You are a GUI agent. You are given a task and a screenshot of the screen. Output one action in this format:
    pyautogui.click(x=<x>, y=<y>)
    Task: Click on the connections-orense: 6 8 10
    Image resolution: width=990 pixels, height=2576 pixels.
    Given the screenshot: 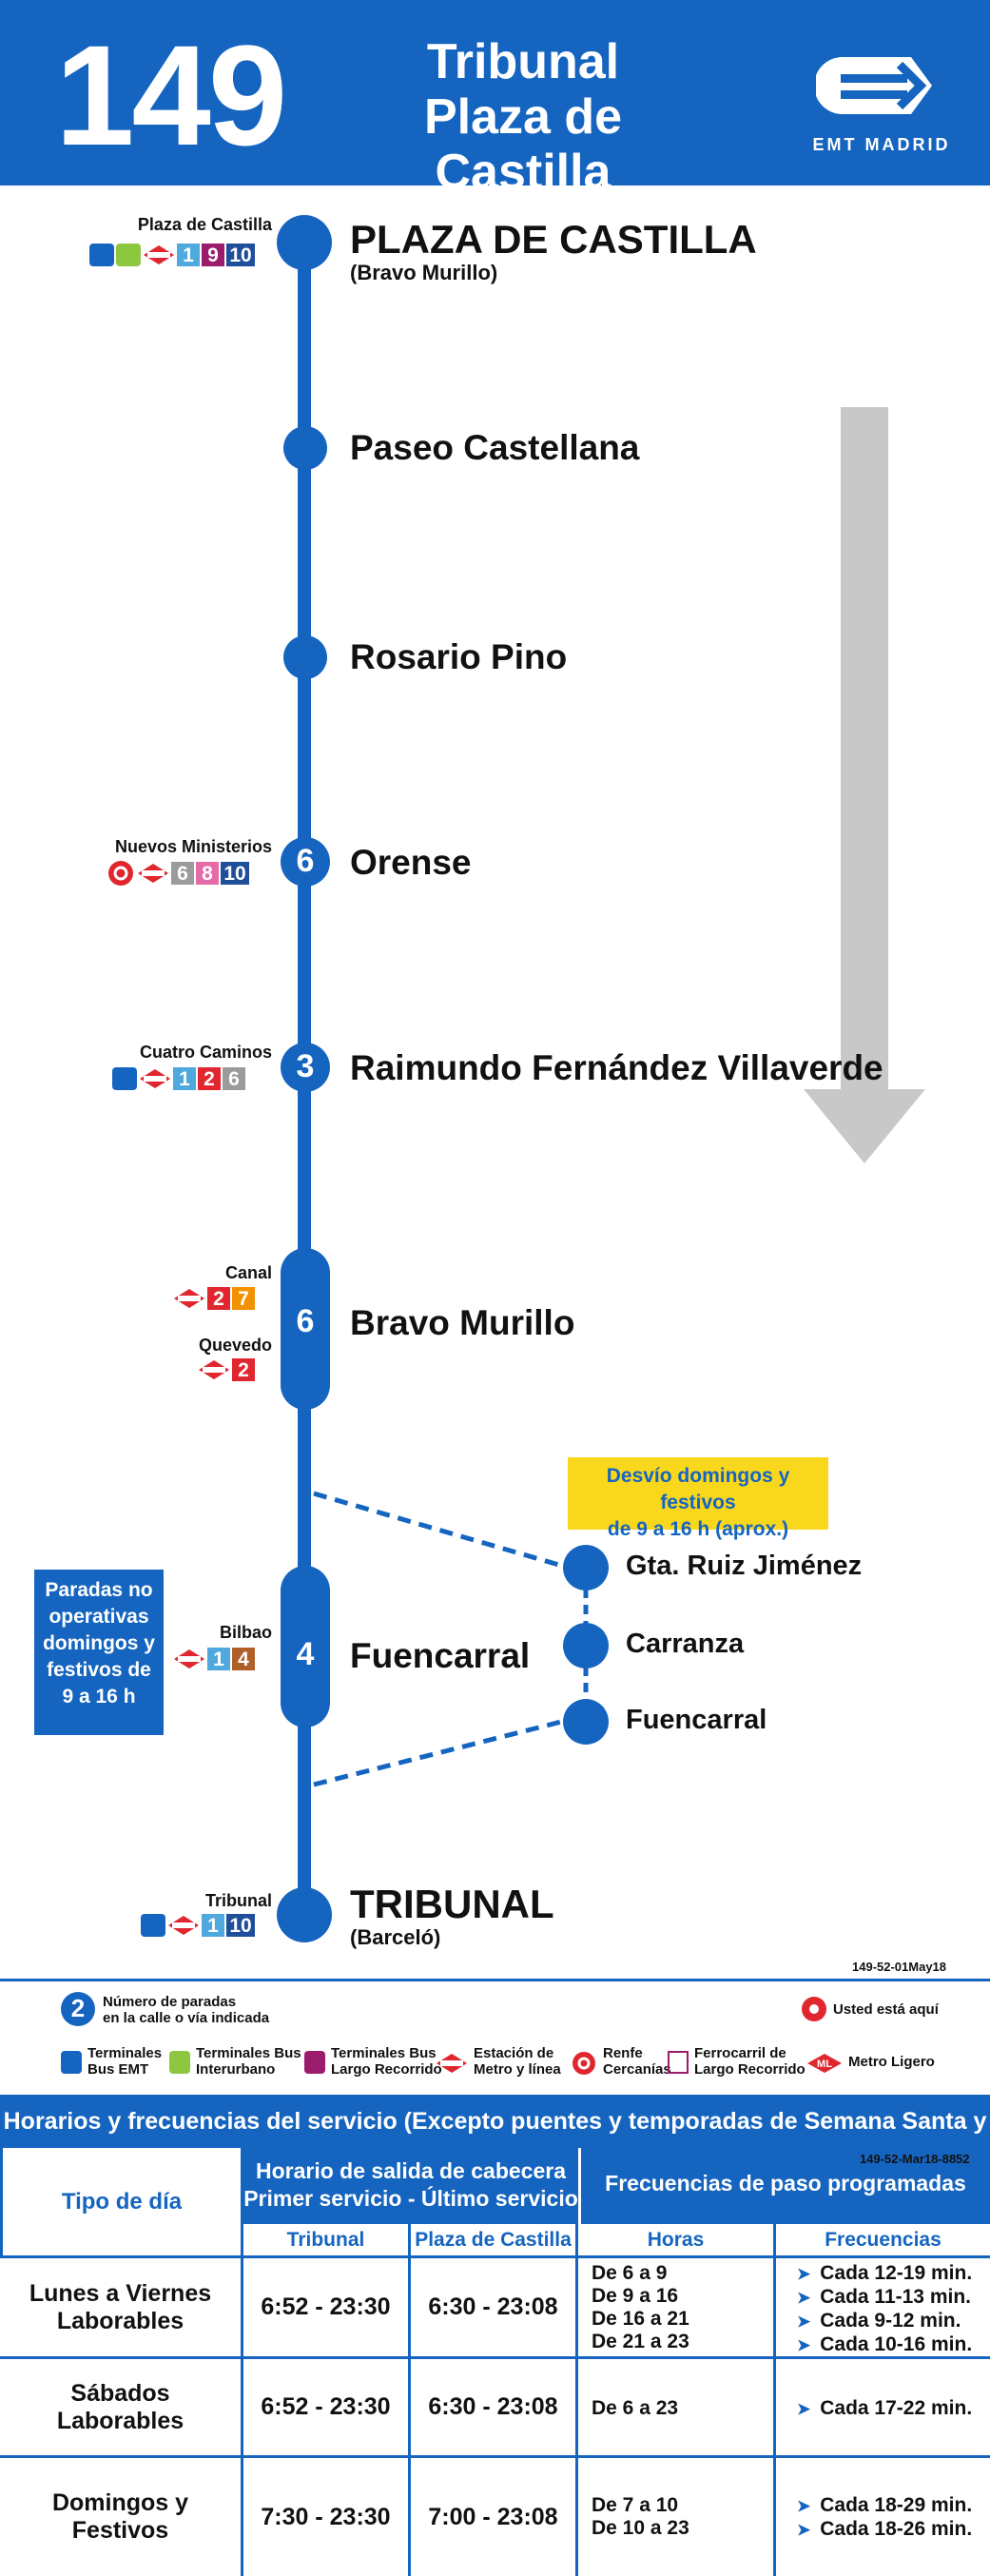 What is the action you would take?
    pyautogui.click(x=178, y=874)
    